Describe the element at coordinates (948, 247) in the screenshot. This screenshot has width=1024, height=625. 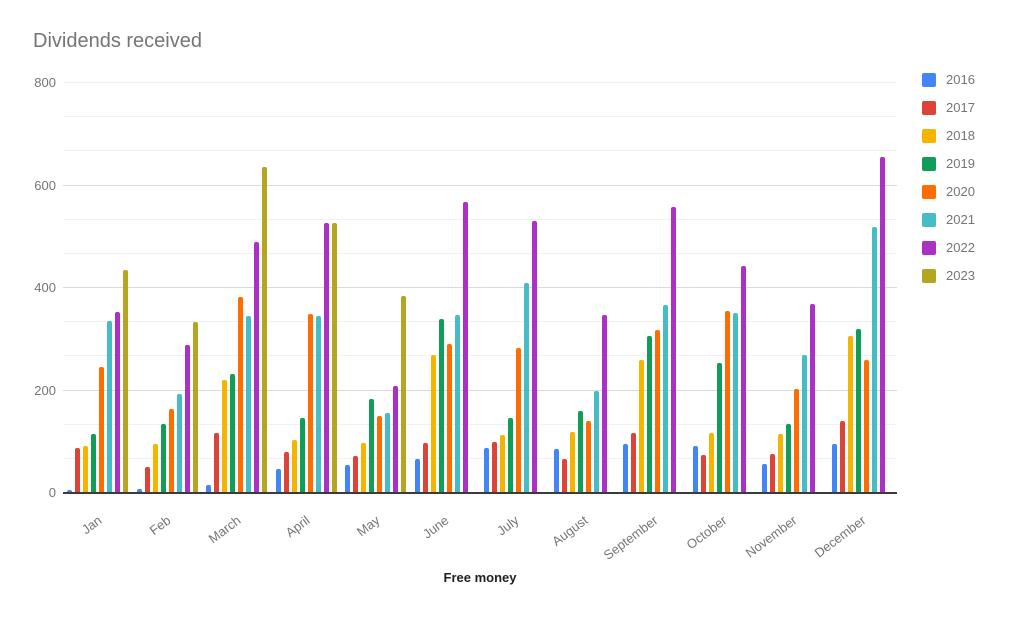
I see `legend-item-2022: 2022` at that location.